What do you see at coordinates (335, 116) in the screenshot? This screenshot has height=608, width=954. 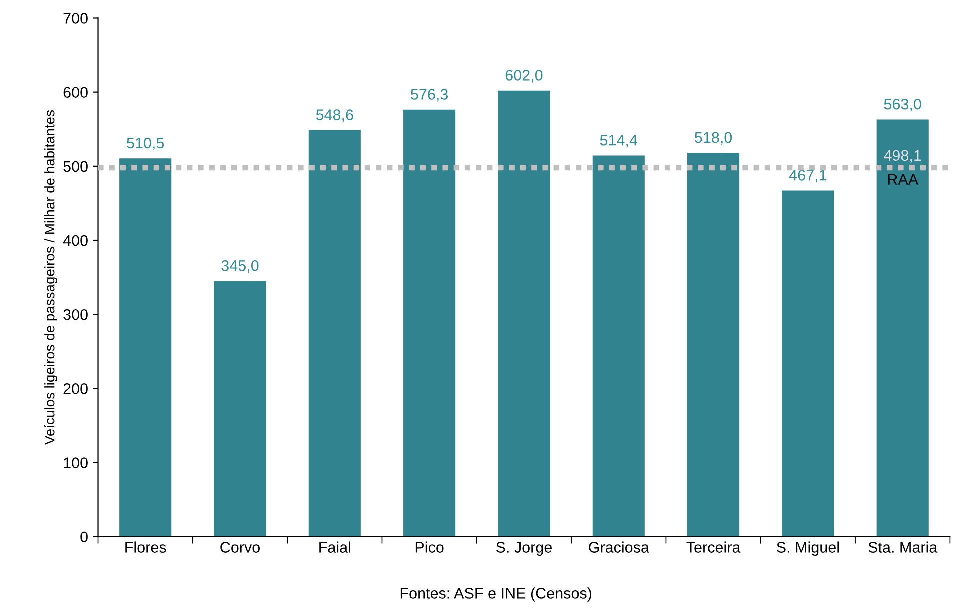 I see `data-label: 548,6` at bounding box center [335, 116].